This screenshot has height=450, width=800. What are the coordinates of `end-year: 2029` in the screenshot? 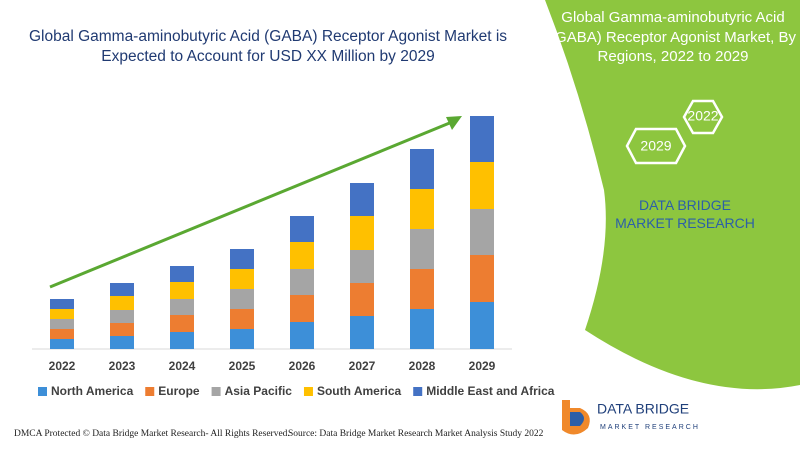 It's located at (655, 146).